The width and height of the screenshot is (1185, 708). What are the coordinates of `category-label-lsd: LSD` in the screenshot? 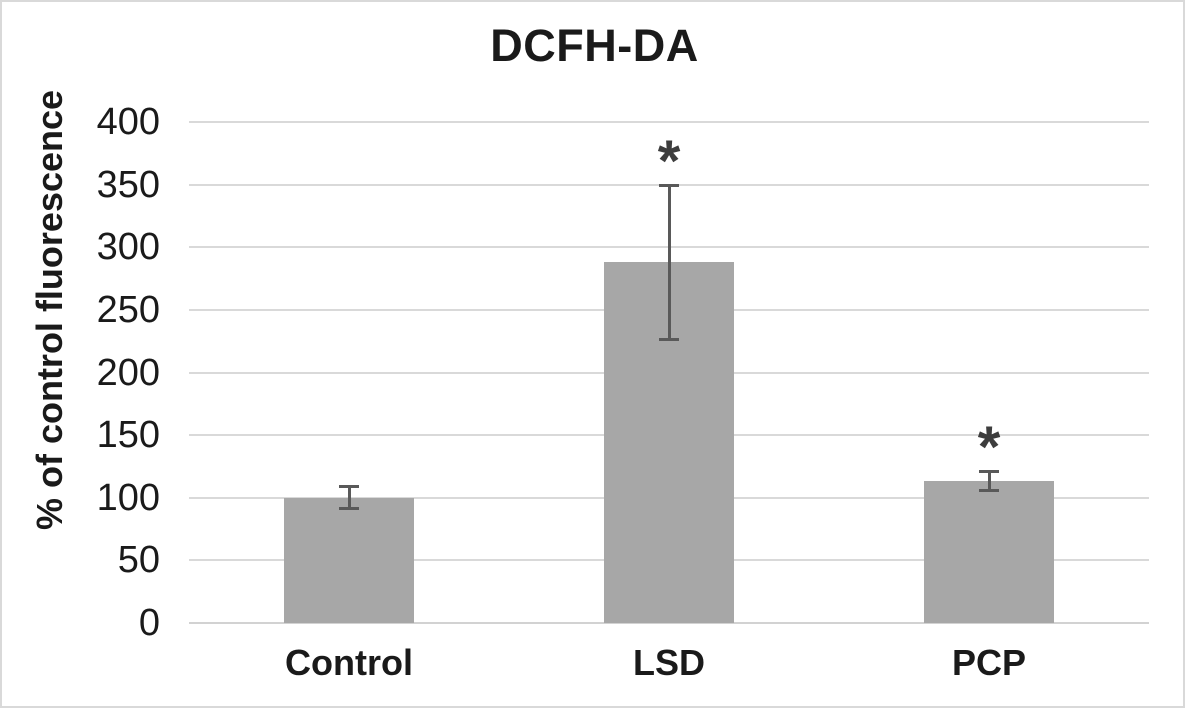 It's located at (669, 662).